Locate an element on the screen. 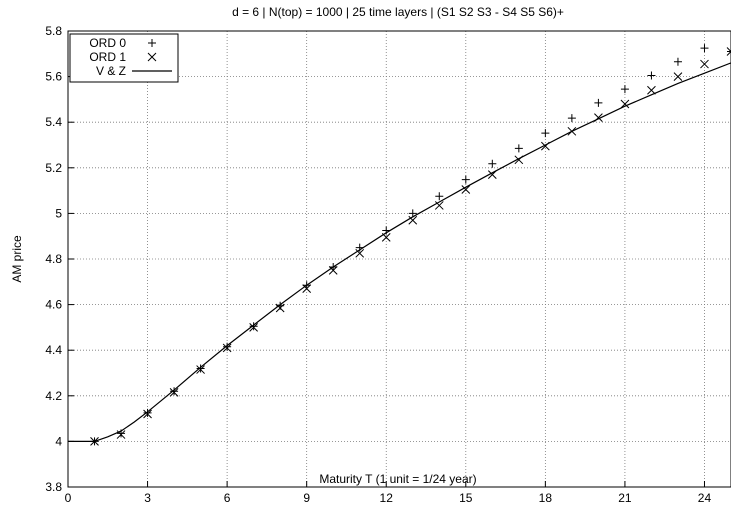 This screenshot has height=516, width=731. legend-box is located at coordinates (124, 58).